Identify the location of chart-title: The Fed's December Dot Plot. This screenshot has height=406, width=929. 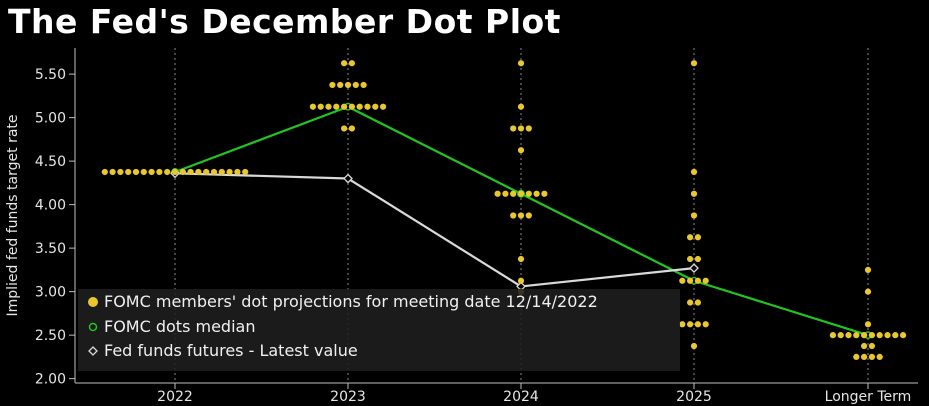
(284, 21).